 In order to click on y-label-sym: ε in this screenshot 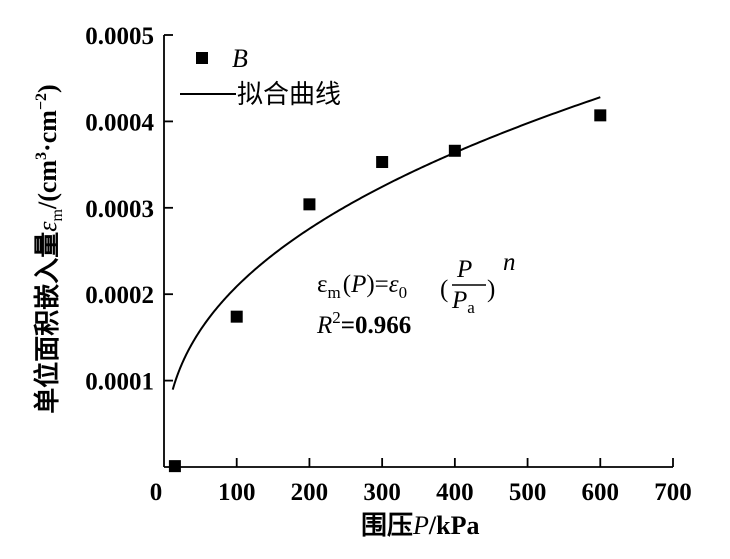, I will do `click(47, 226)`.